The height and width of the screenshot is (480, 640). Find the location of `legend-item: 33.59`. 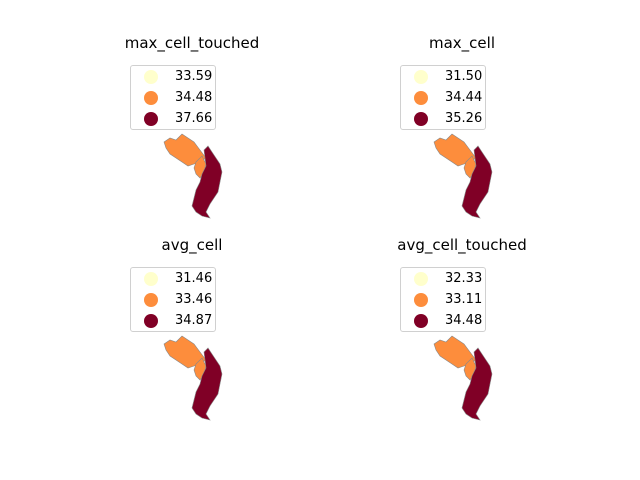

legend-item: 33.59 is located at coordinates (173, 77).